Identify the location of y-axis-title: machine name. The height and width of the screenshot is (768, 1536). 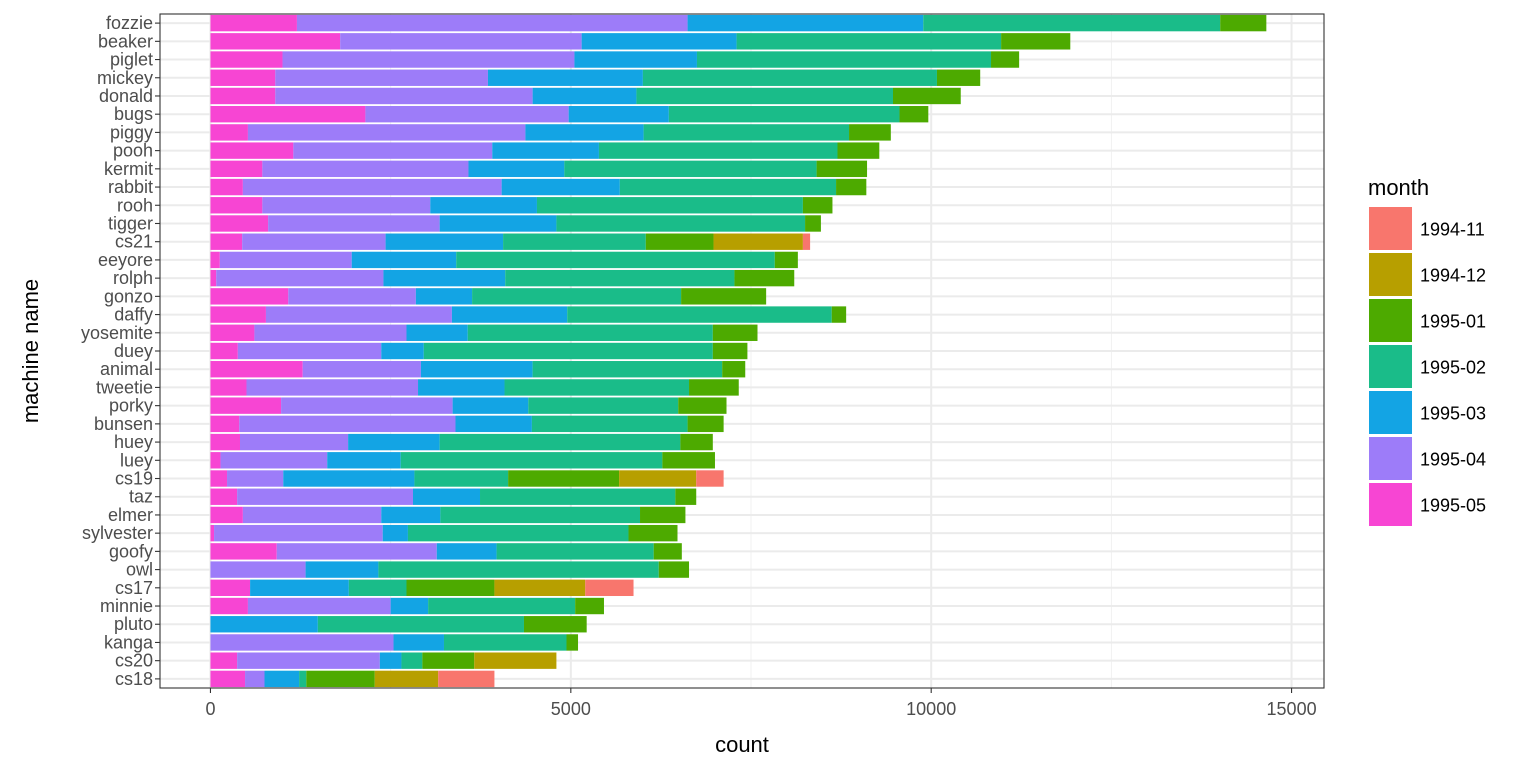
(30, 351).